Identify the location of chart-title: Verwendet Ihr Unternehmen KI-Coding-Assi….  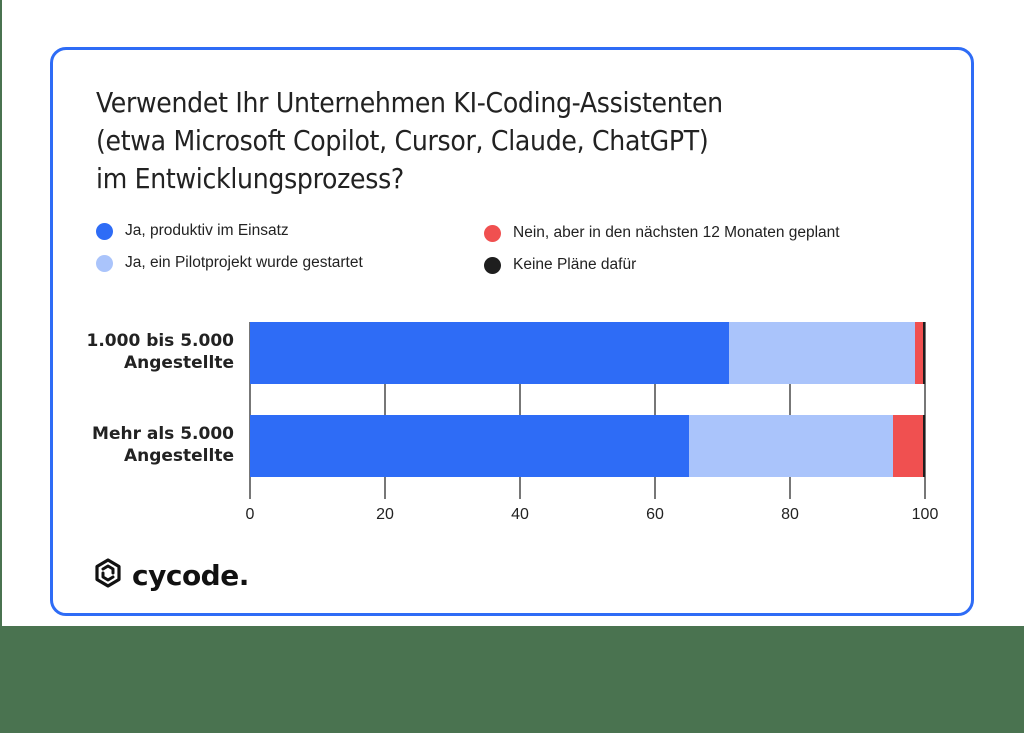
(516, 141).